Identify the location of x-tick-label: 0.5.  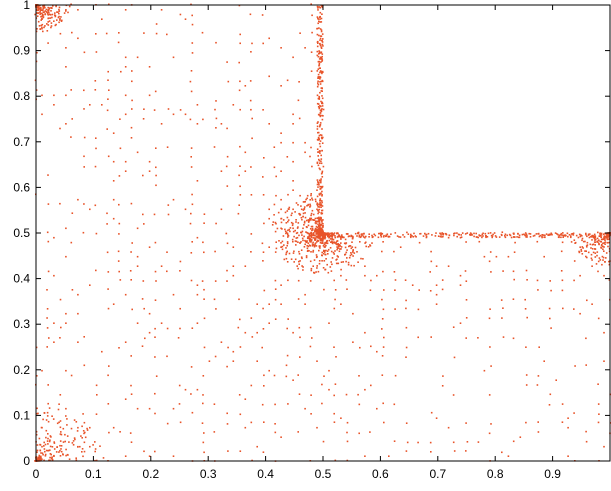
(323, 474).